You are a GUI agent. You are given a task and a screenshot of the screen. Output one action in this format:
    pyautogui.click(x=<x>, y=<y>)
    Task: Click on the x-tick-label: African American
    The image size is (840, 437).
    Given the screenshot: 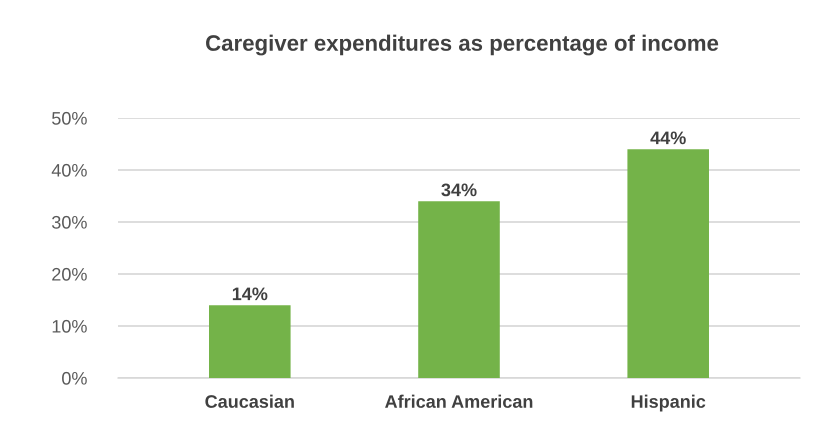 What is the action you would take?
    pyautogui.click(x=458, y=401)
    